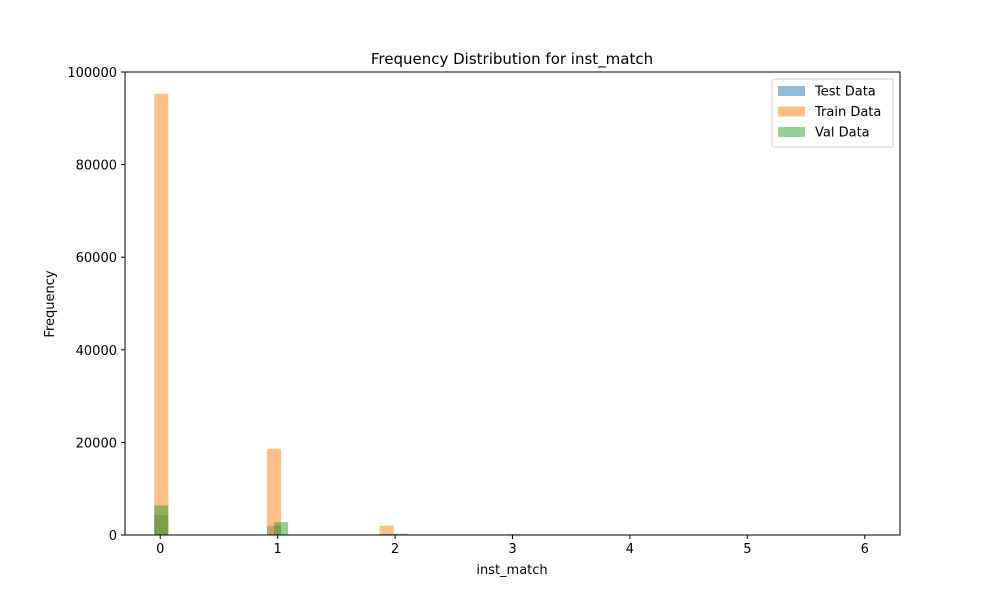  I want to click on legend: Test Data Train Data Val Data, so click(832, 113).